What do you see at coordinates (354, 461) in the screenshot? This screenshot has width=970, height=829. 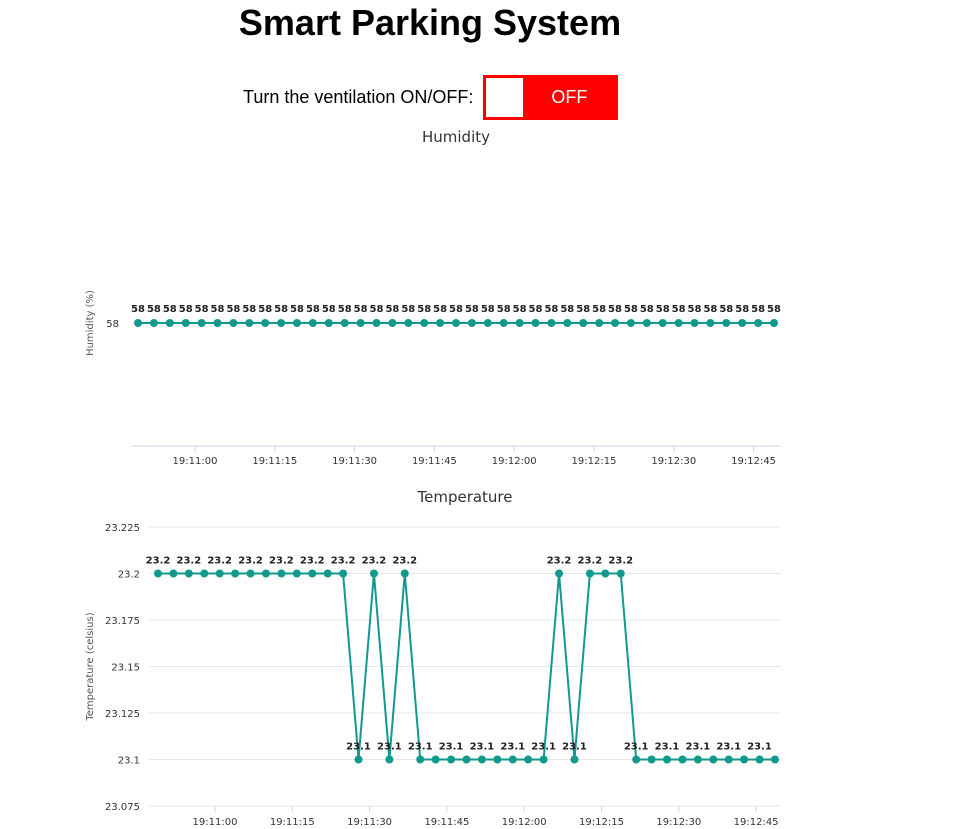 I see `x-tick-label: 19:11:30` at bounding box center [354, 461].